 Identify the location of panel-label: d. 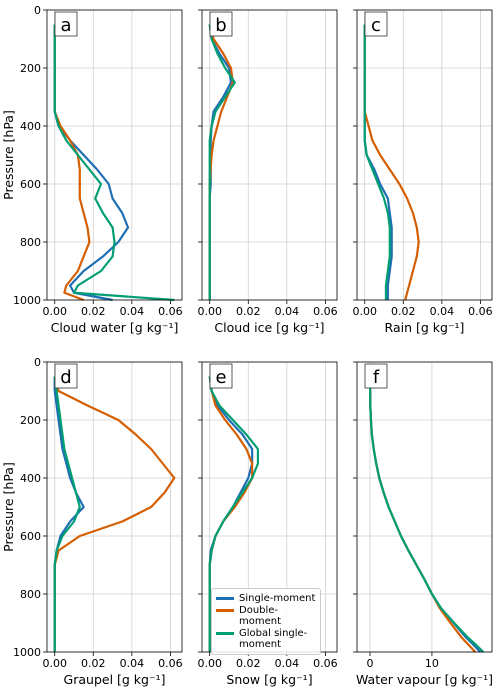
(65, 377).